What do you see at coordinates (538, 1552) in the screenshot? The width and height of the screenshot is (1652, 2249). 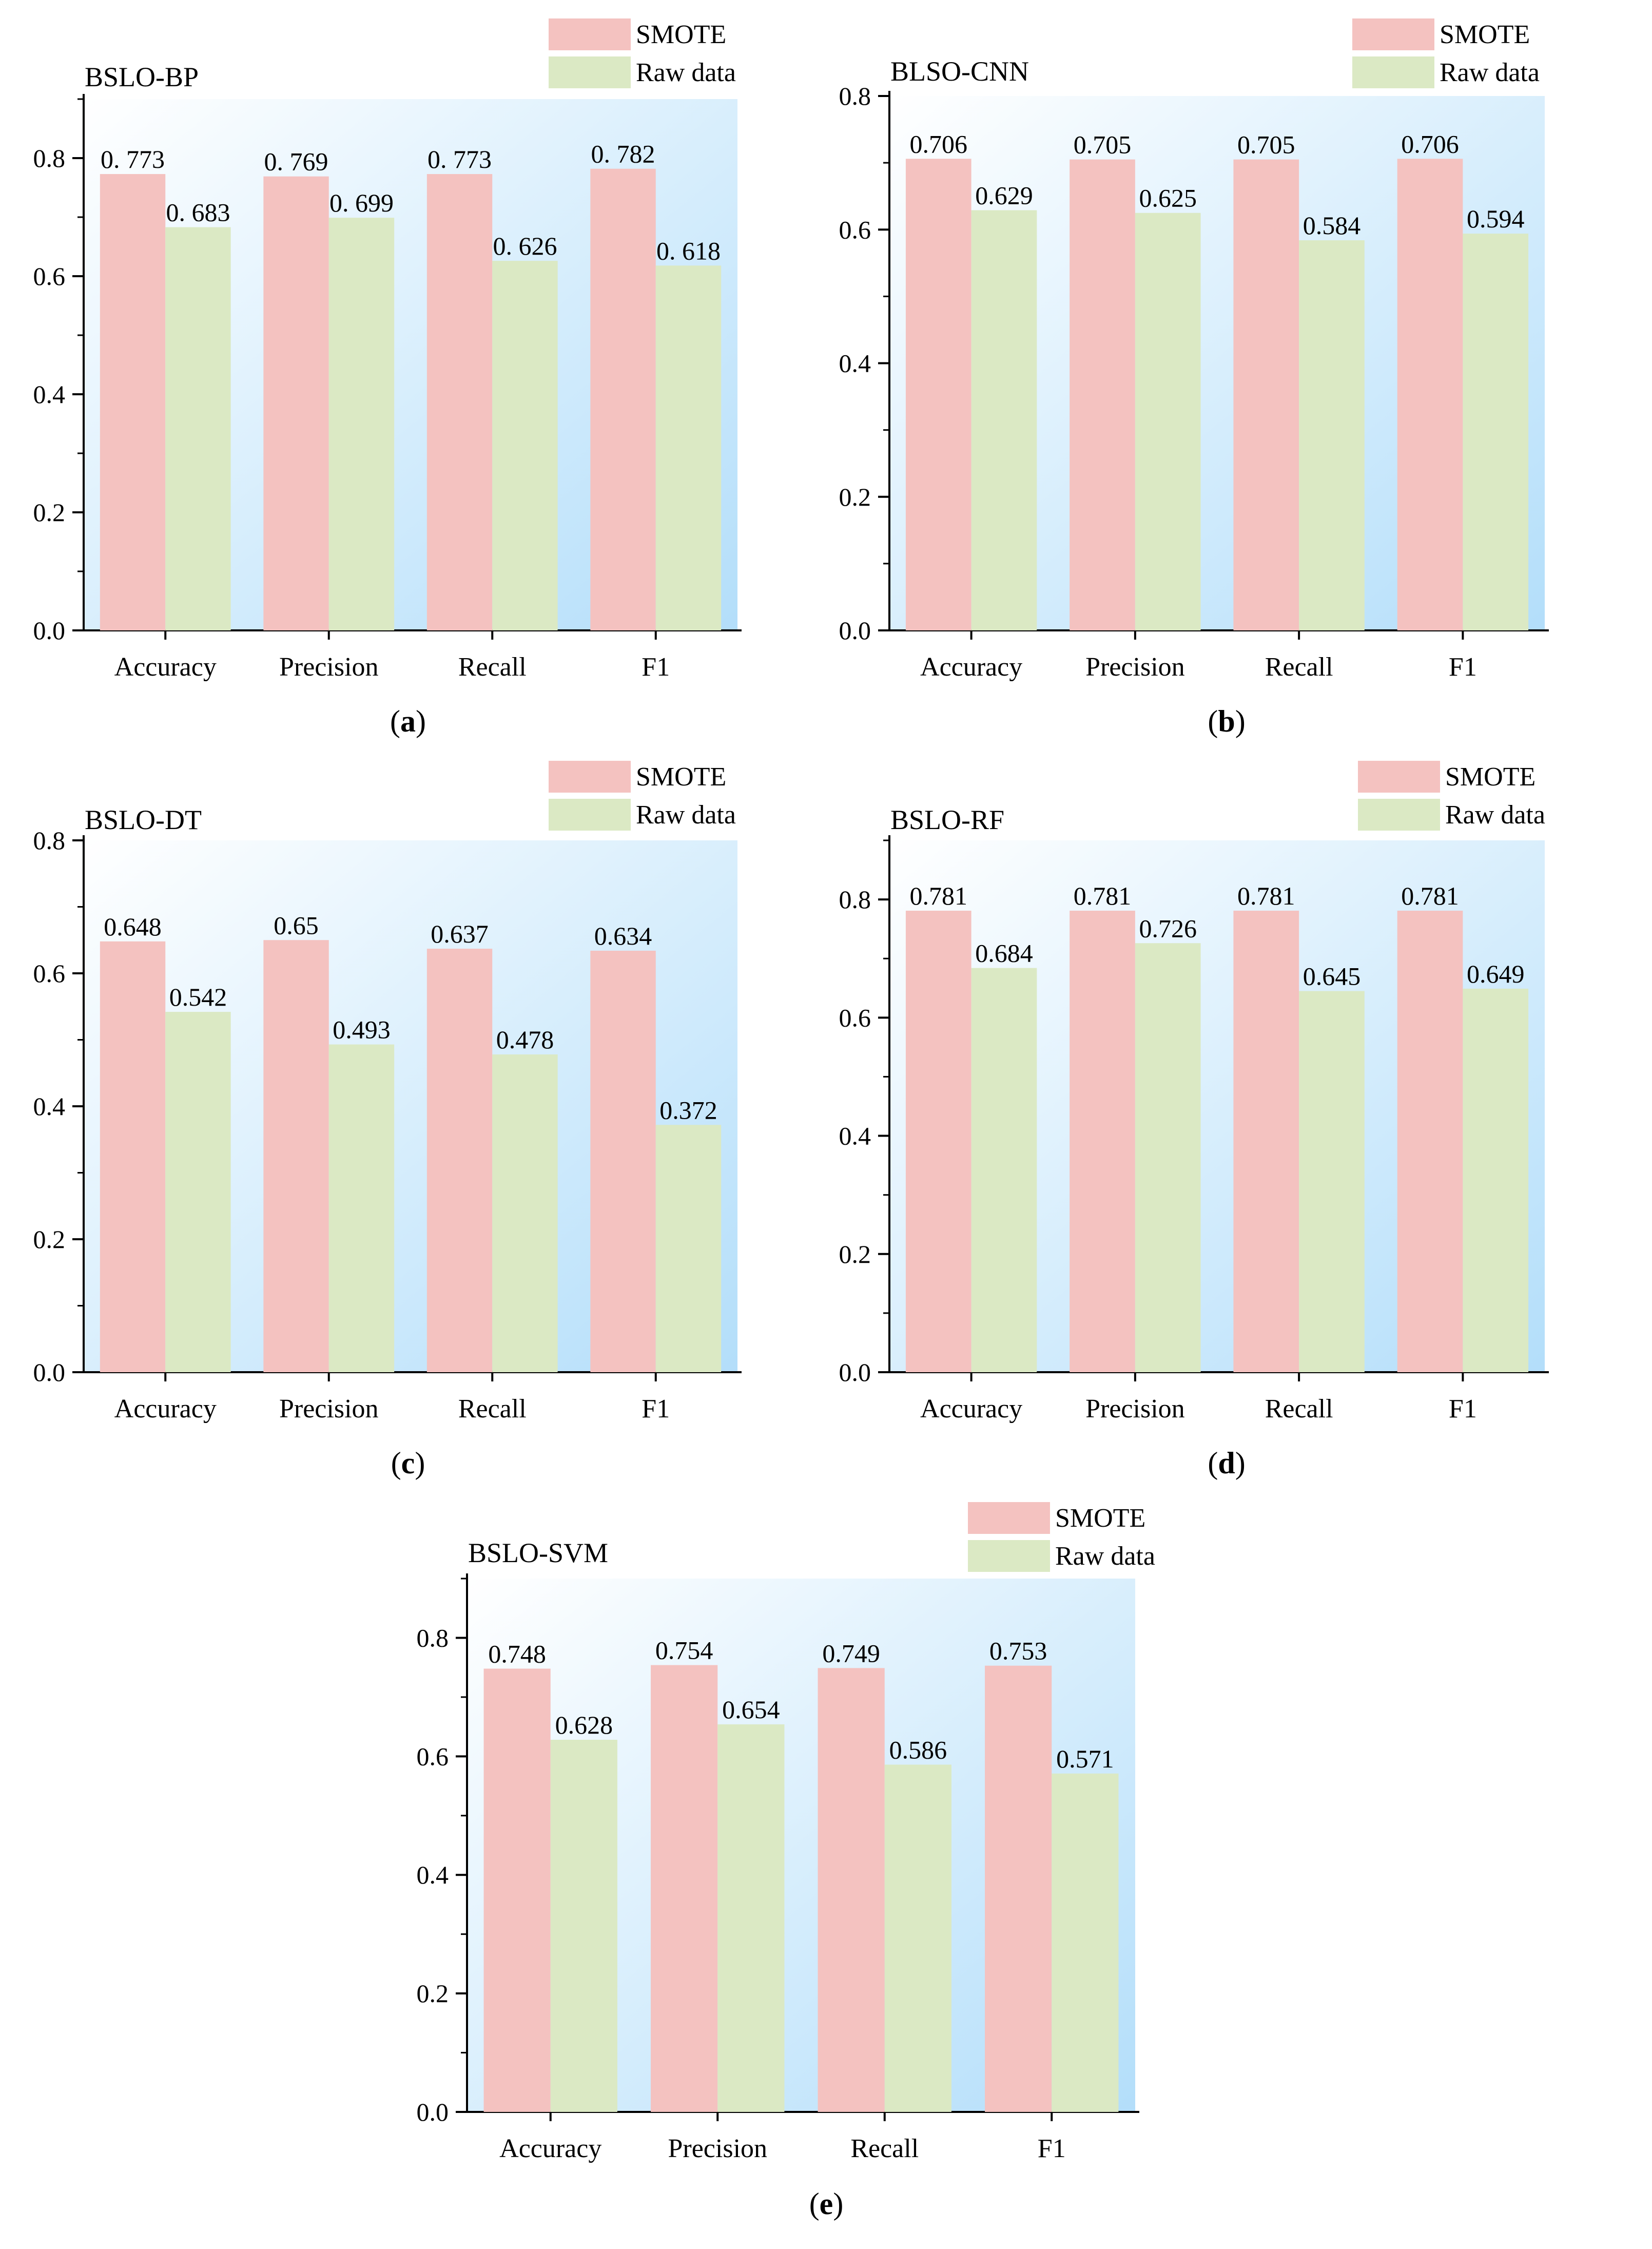 I see `chart-title: BSLO-SVM` at bounding box center [538, 1552].